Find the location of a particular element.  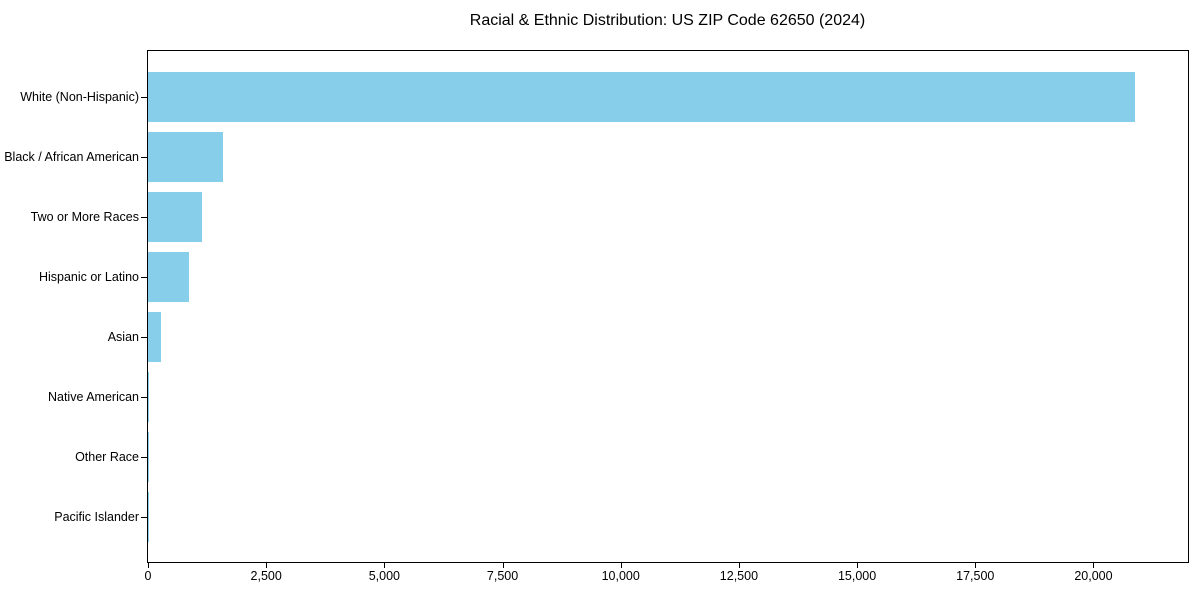

y-axis-category-label: Hispanic or Latino is located at coordinates (88, 277).